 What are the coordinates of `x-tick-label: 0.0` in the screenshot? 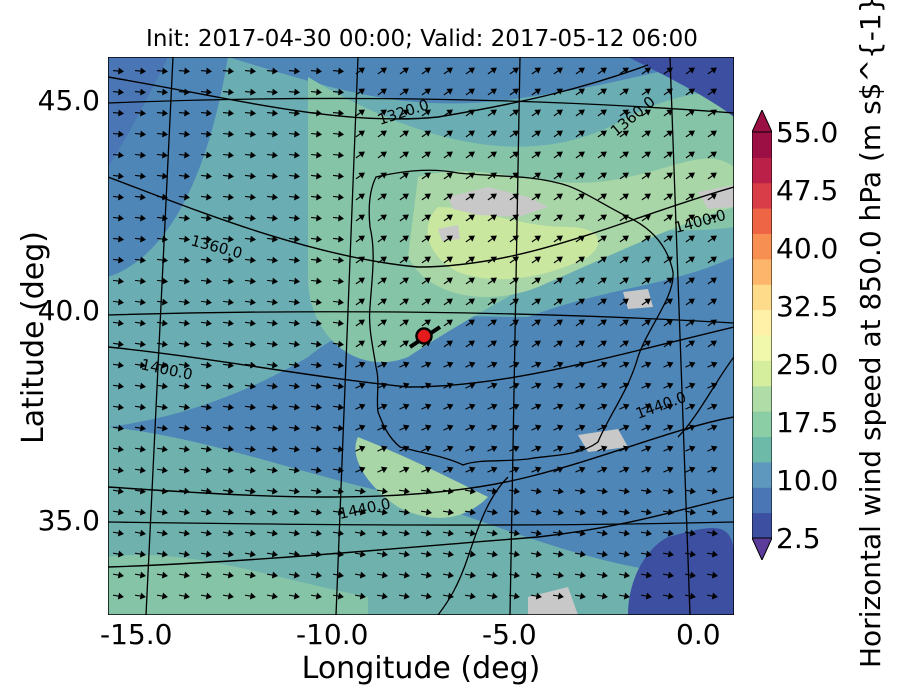 It's located at (698, 634).